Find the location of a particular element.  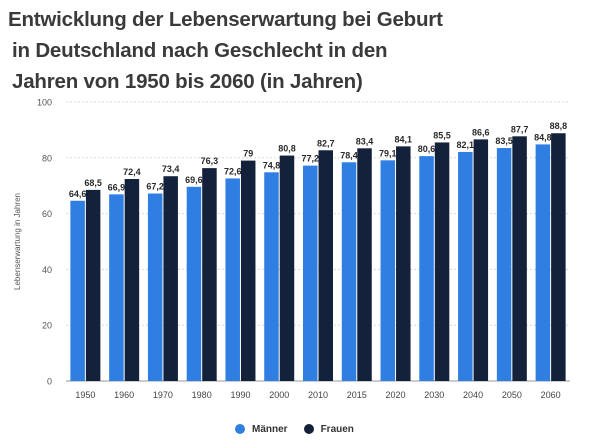

data-label: 64,6 is located at coordinates (78, 194).